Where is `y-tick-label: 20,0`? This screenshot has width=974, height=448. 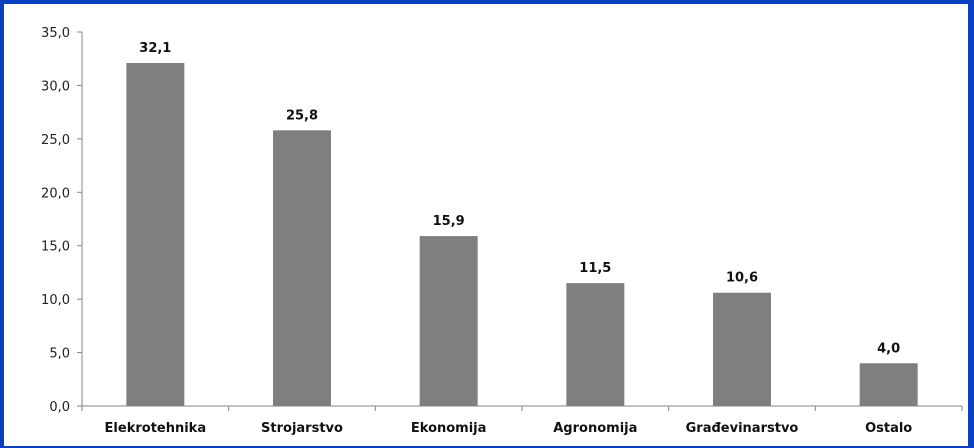 y-tick-label: 20,0 is located at coordinates (55, 193).